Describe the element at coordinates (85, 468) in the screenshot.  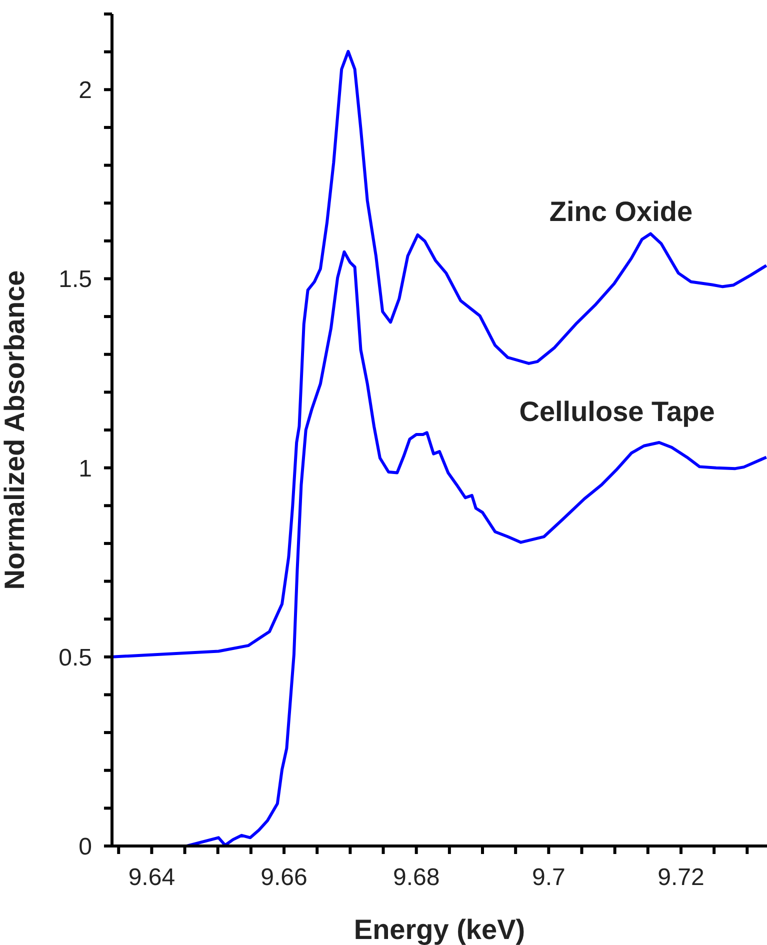
I see `y-tick-label: 1` at that location.